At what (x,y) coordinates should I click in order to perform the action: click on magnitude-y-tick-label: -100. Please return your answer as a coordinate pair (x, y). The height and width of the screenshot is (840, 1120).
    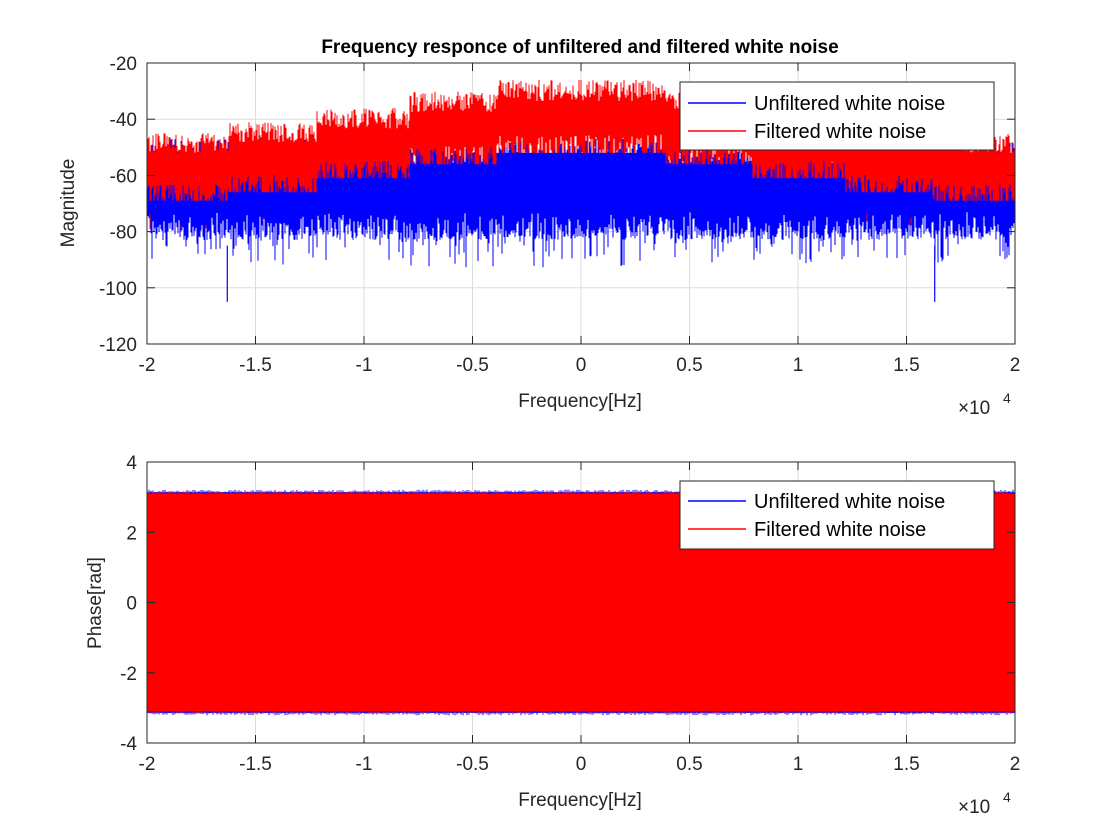
    Looking at the image, I should click on (118, 289).